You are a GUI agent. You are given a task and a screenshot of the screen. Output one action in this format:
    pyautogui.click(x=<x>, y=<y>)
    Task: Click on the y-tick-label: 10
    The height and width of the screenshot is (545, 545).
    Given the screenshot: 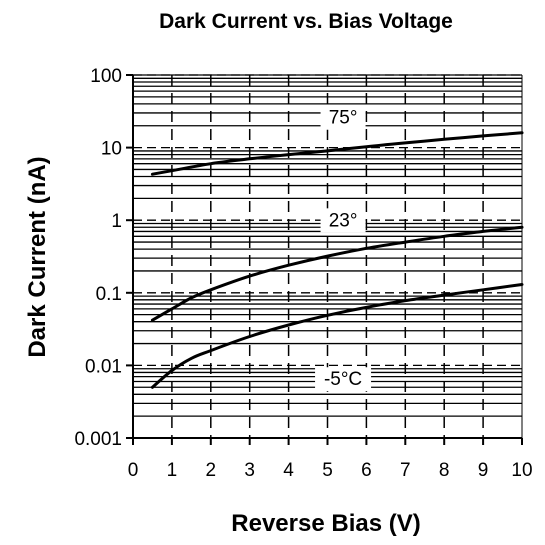 What is the action you would take?
    pyautogui.click(x=111, y=149)
    